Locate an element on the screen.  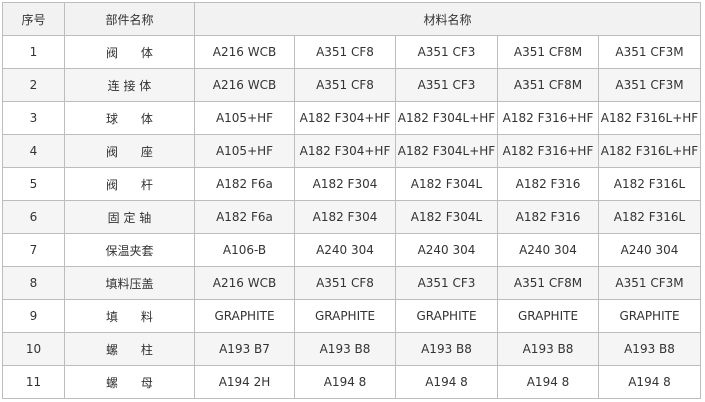
part-cell: 填 料 is located at coordinates (129, 316).